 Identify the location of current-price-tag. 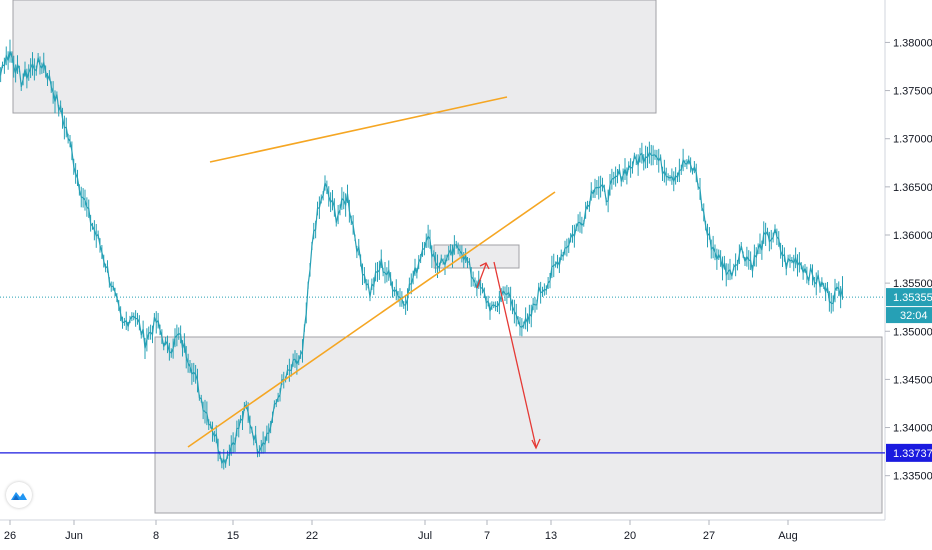
(909, 297).